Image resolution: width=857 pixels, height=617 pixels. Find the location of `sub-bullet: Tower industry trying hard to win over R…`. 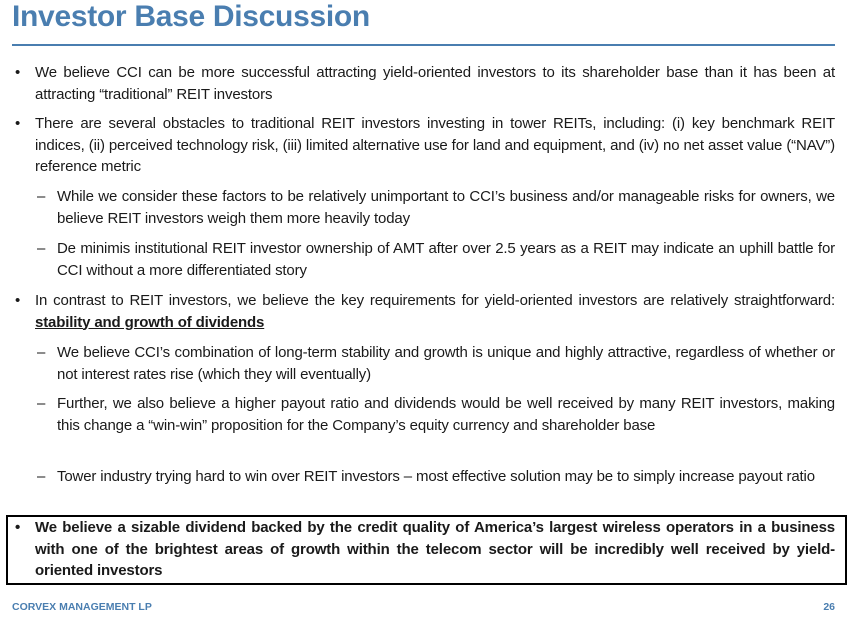

sub-bullet: Tower industry trying hard to win over R… is located at coordinates (436, 477).